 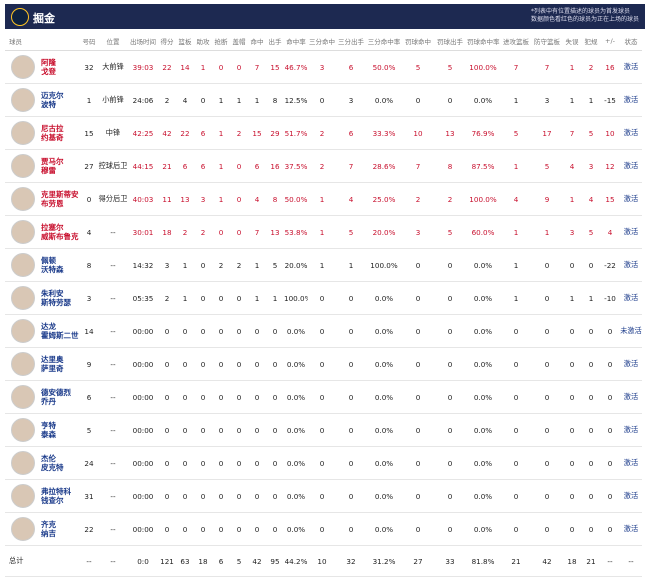 I want to click on total-cell: 6, so click(x=221, y=561).